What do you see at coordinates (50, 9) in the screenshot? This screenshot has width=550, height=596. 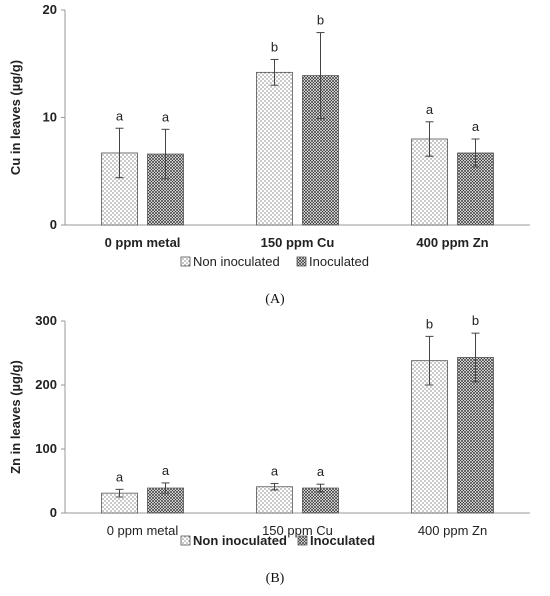 I see `y-tick-label: 20` at bounding box center [50, 9].